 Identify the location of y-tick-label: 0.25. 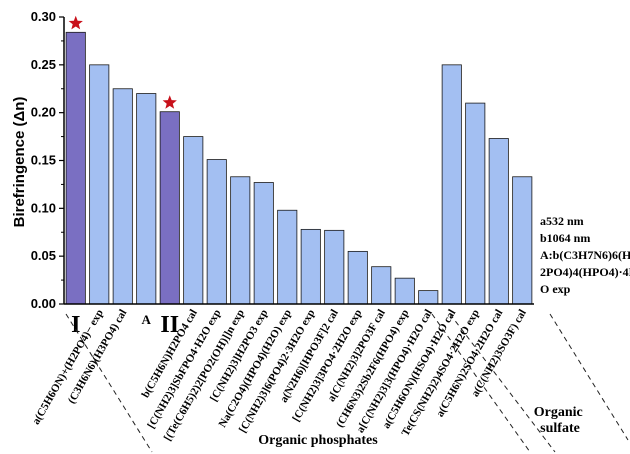
(43, 64).